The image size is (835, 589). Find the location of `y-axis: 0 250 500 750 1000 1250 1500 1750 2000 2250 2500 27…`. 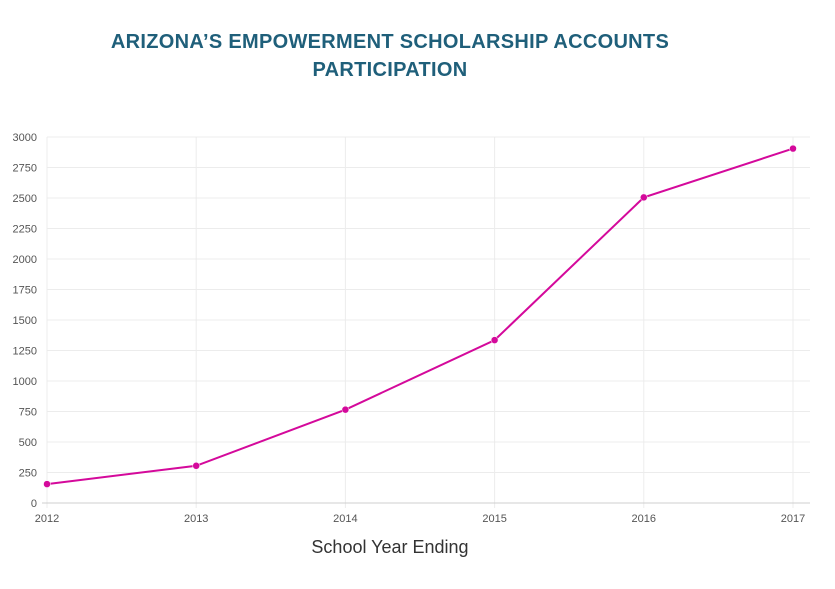

y-axis: 0 250 500 750 1000 1250 1500 1750 2000 2250 2500 27… is located at coordinates (25, 321).